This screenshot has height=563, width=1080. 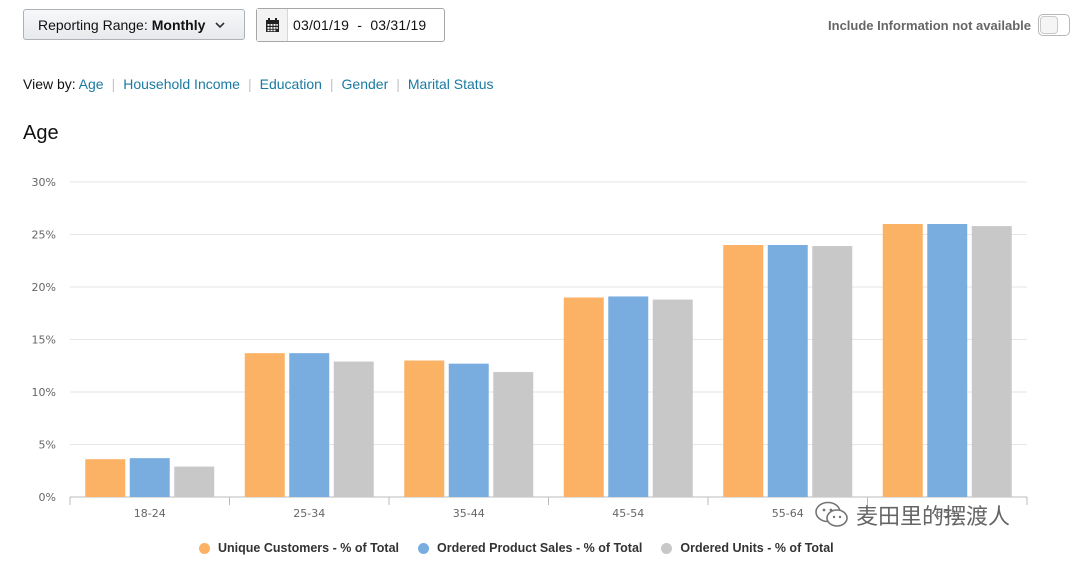 I want to click on y-tick-label: 20%, so click(x=44, y=287).